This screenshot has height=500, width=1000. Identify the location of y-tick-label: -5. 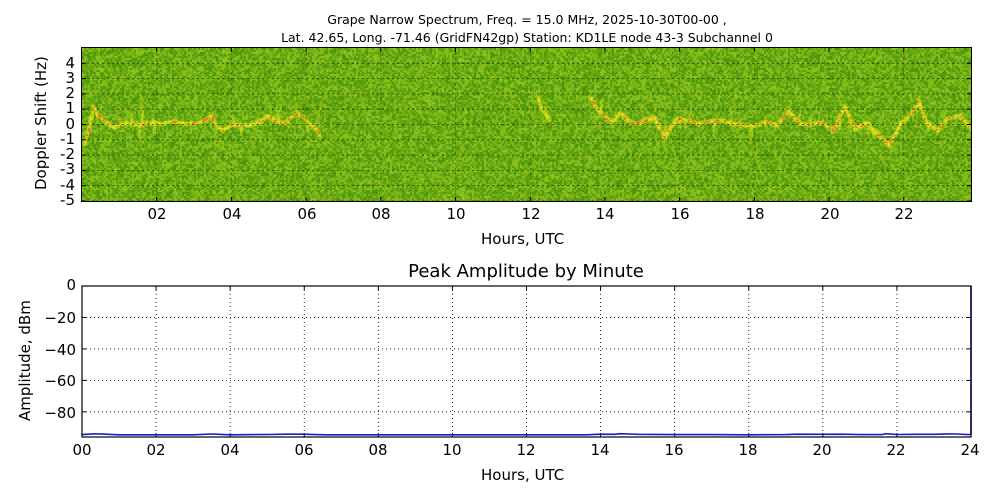
(67, 200).